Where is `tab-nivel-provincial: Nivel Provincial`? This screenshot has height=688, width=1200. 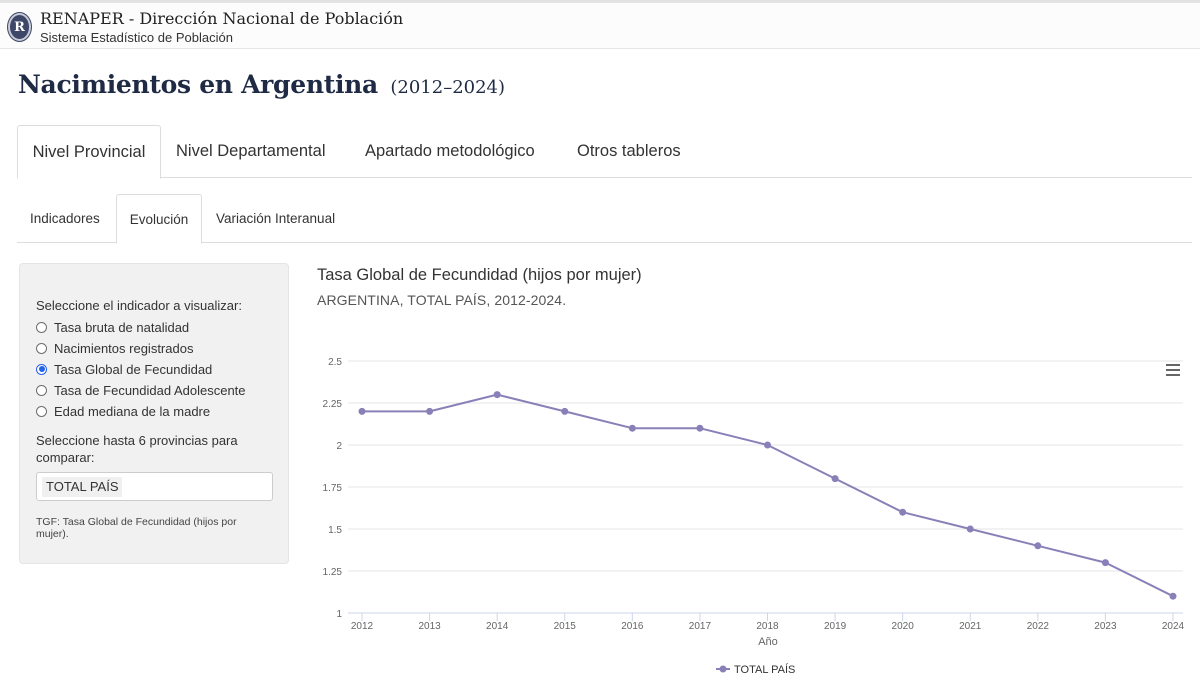 tab-nivel-provincial: Nivel Provincial is located at coordinates (89, 152).